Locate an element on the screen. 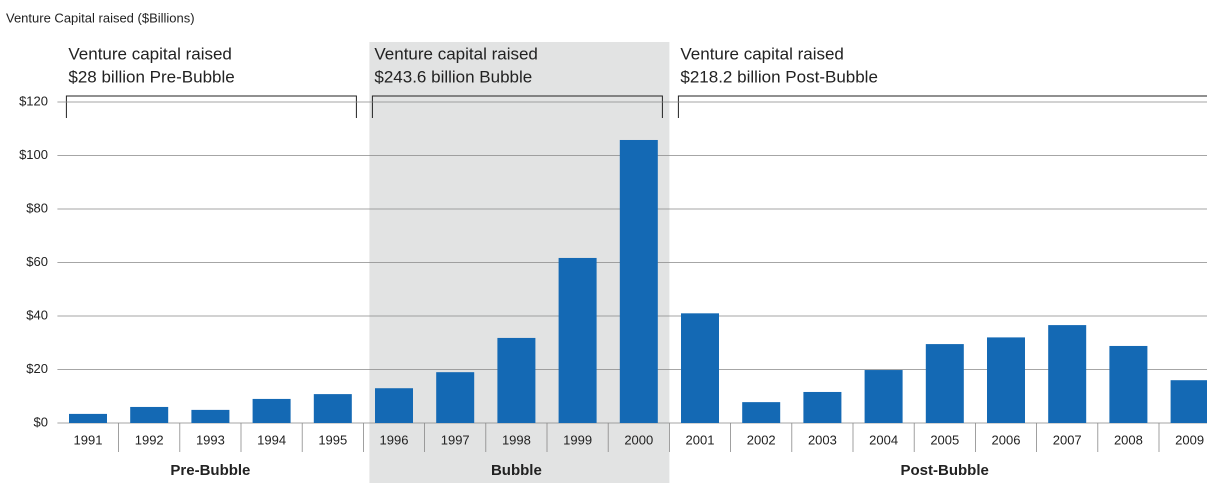 The width and height of the screenshot is (1207, 483). x-tick-label: 1995 is located at coordinates (332, 439).